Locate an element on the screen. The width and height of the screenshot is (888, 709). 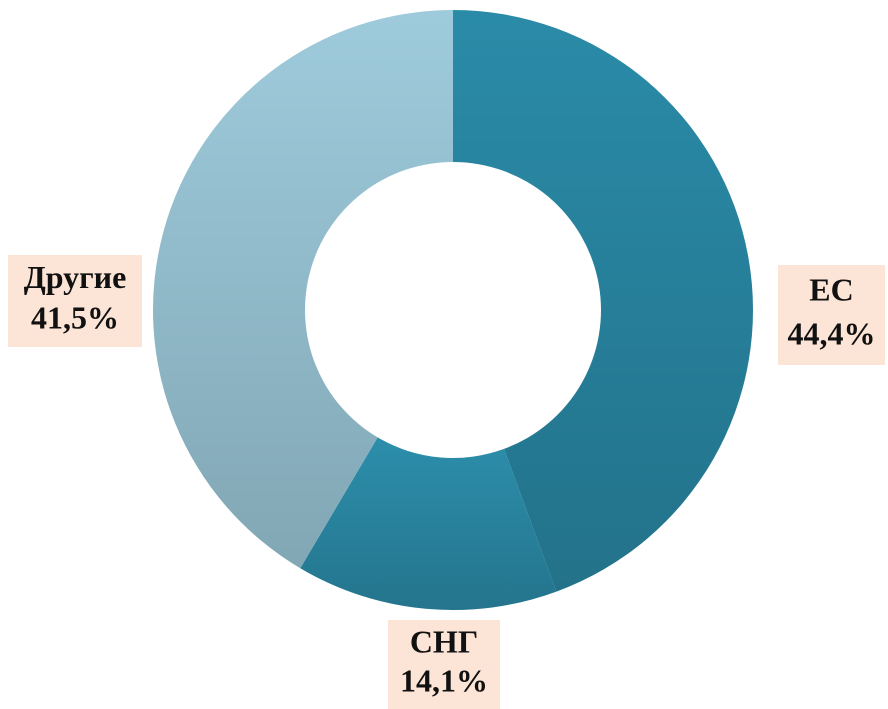
segment-shade is located at coordinates (428, 524).